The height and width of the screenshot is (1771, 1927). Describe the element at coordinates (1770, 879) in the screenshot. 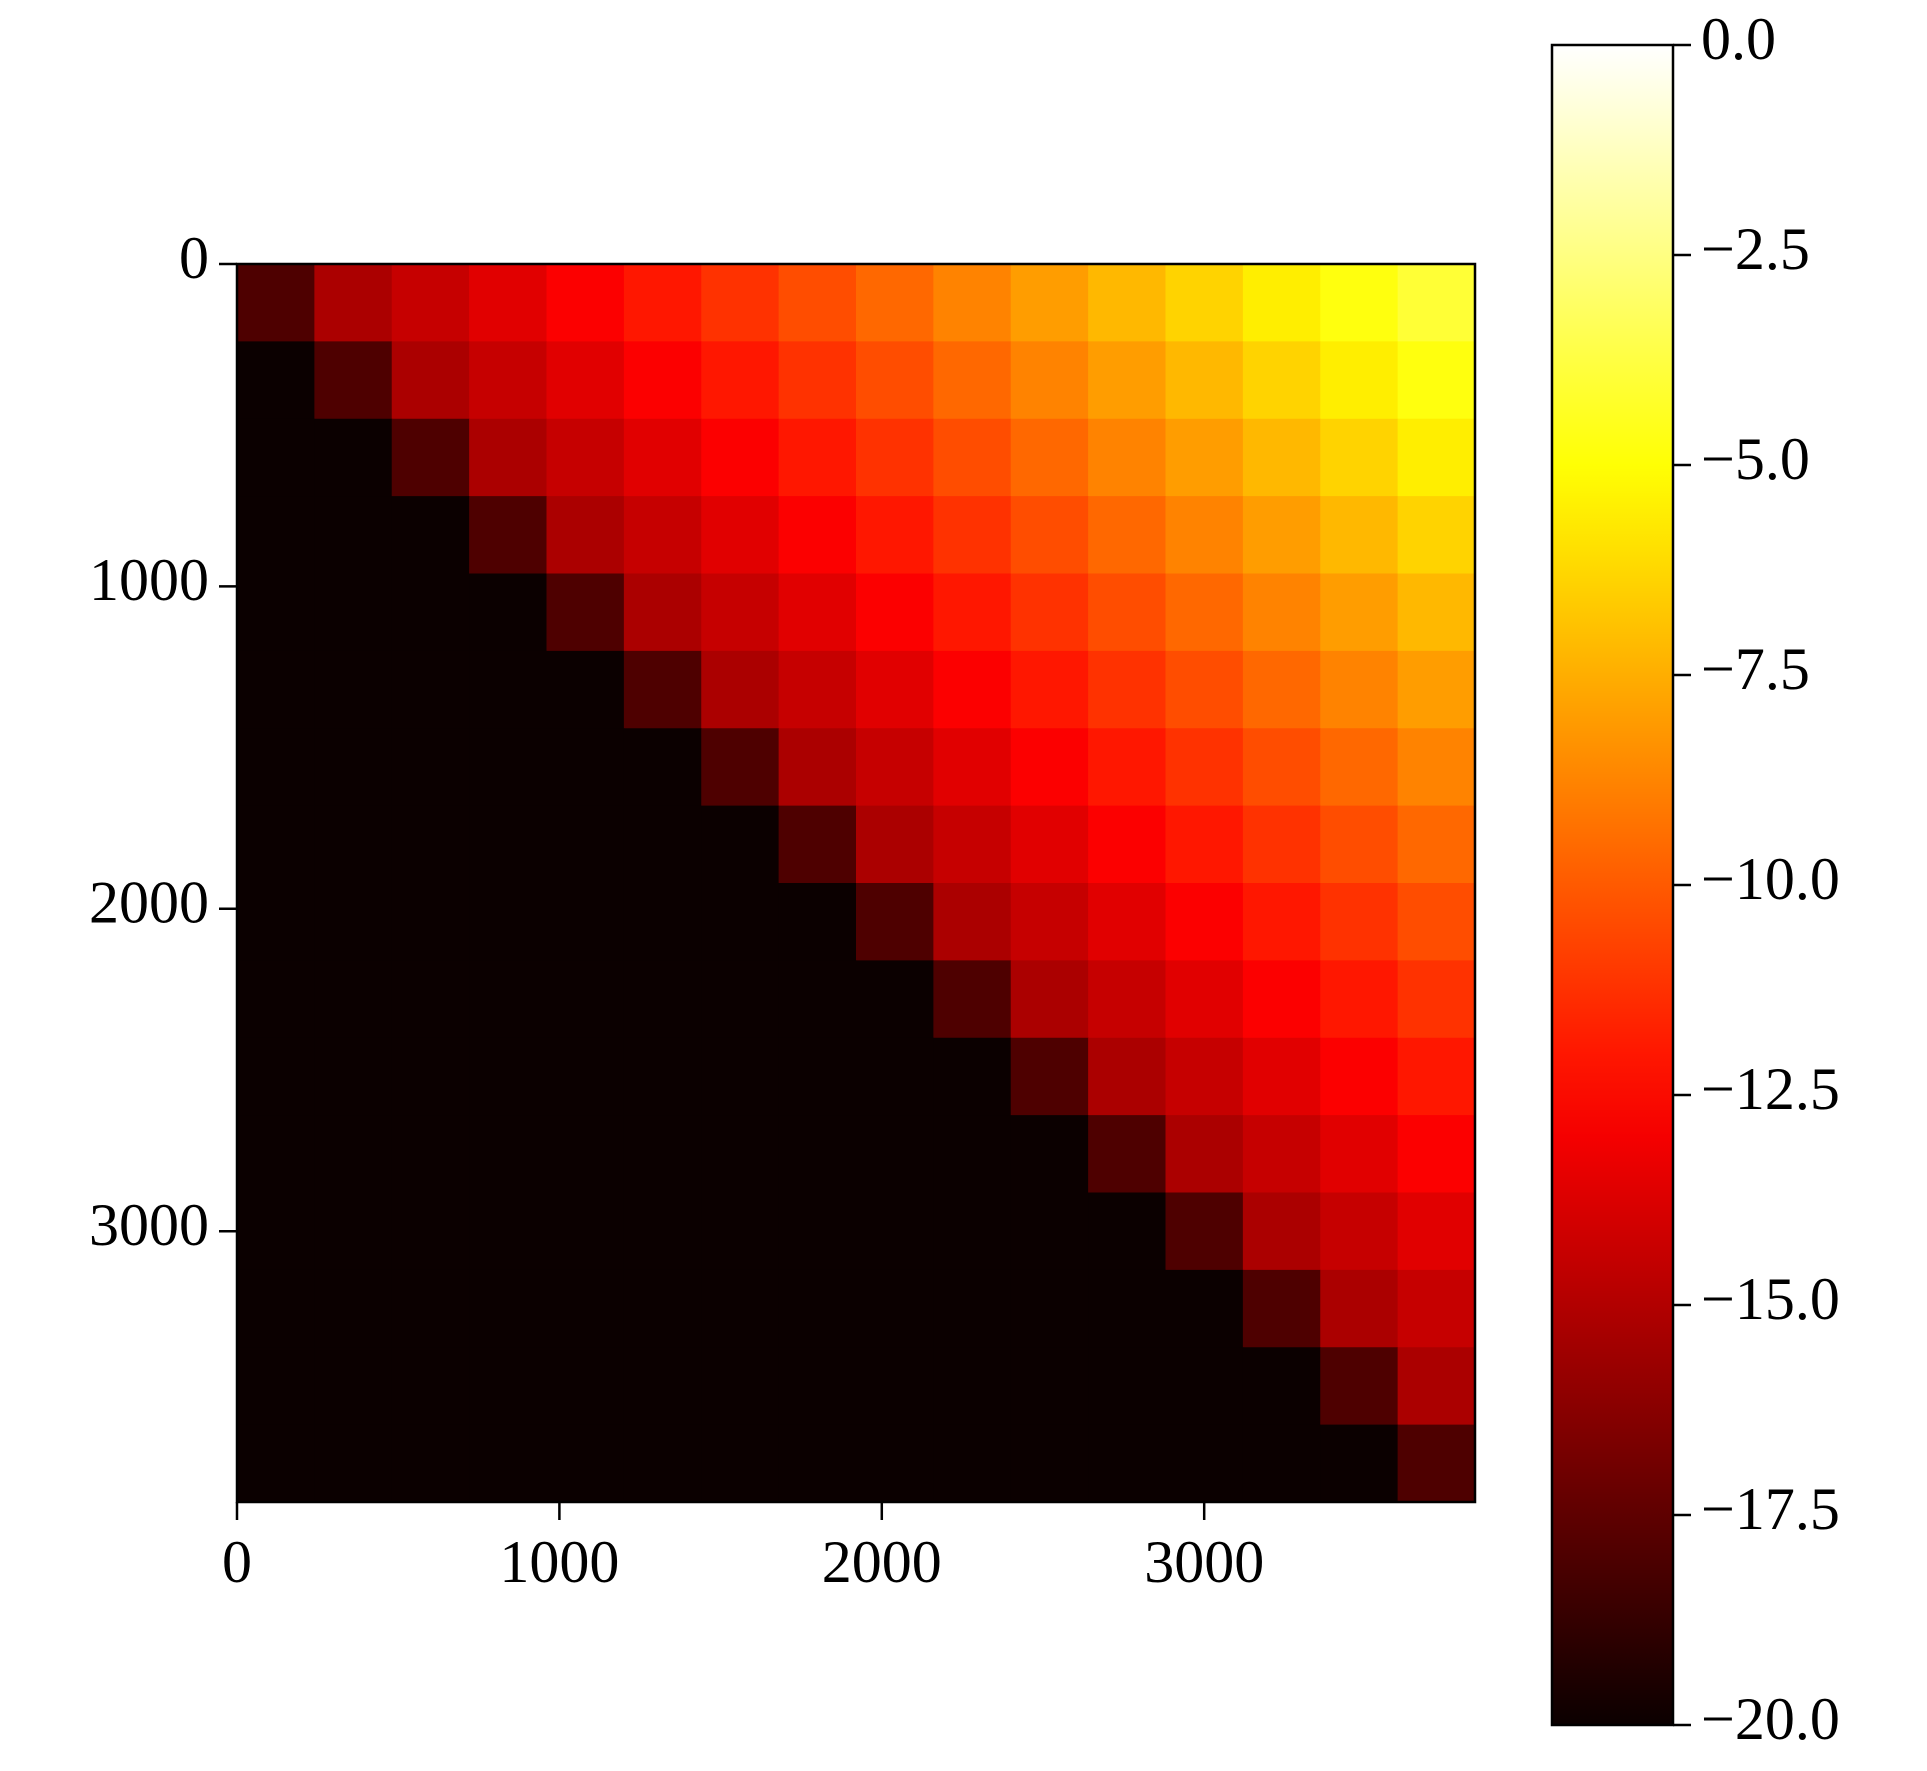

I see `colorbar-tick-label: −10.0` at that location.